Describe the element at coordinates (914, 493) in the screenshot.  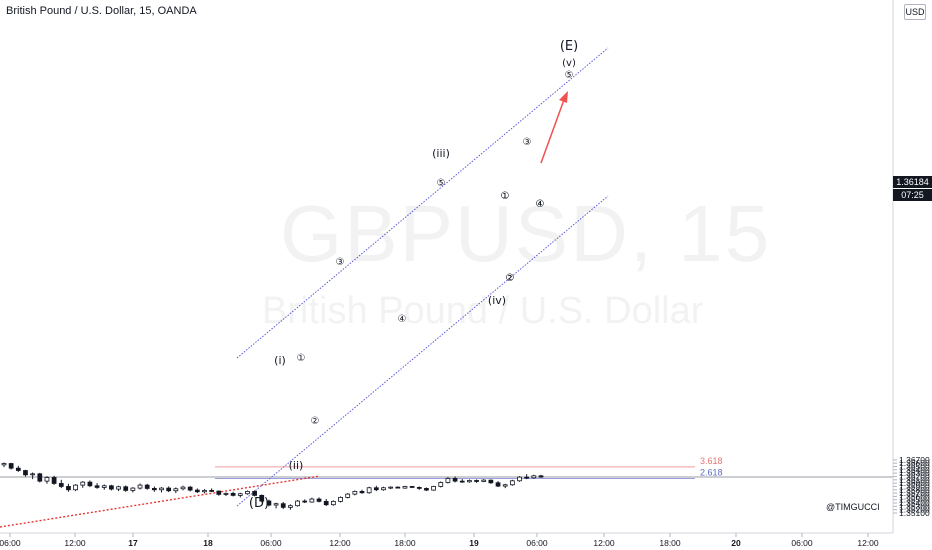
I see `price-tick-label: 1.35700` at that location.